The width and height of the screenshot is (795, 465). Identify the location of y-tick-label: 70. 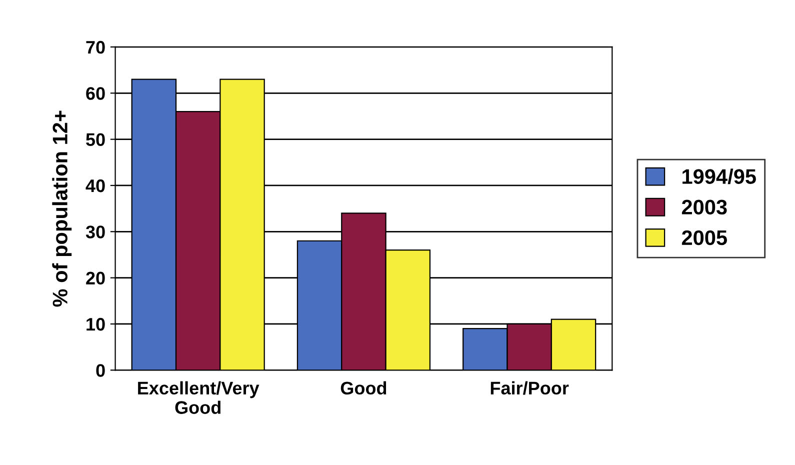
(95, 47).